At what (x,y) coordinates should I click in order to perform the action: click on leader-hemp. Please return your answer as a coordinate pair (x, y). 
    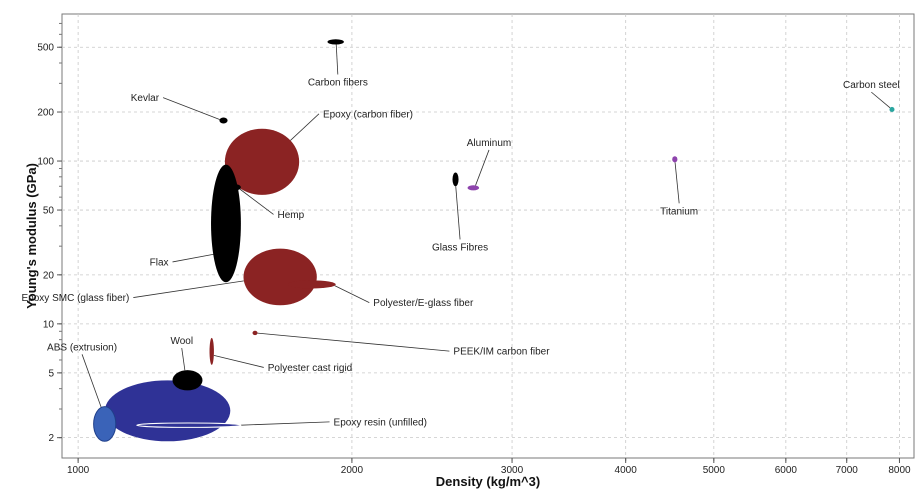
    Looking at the image, I should click on (256, 201).